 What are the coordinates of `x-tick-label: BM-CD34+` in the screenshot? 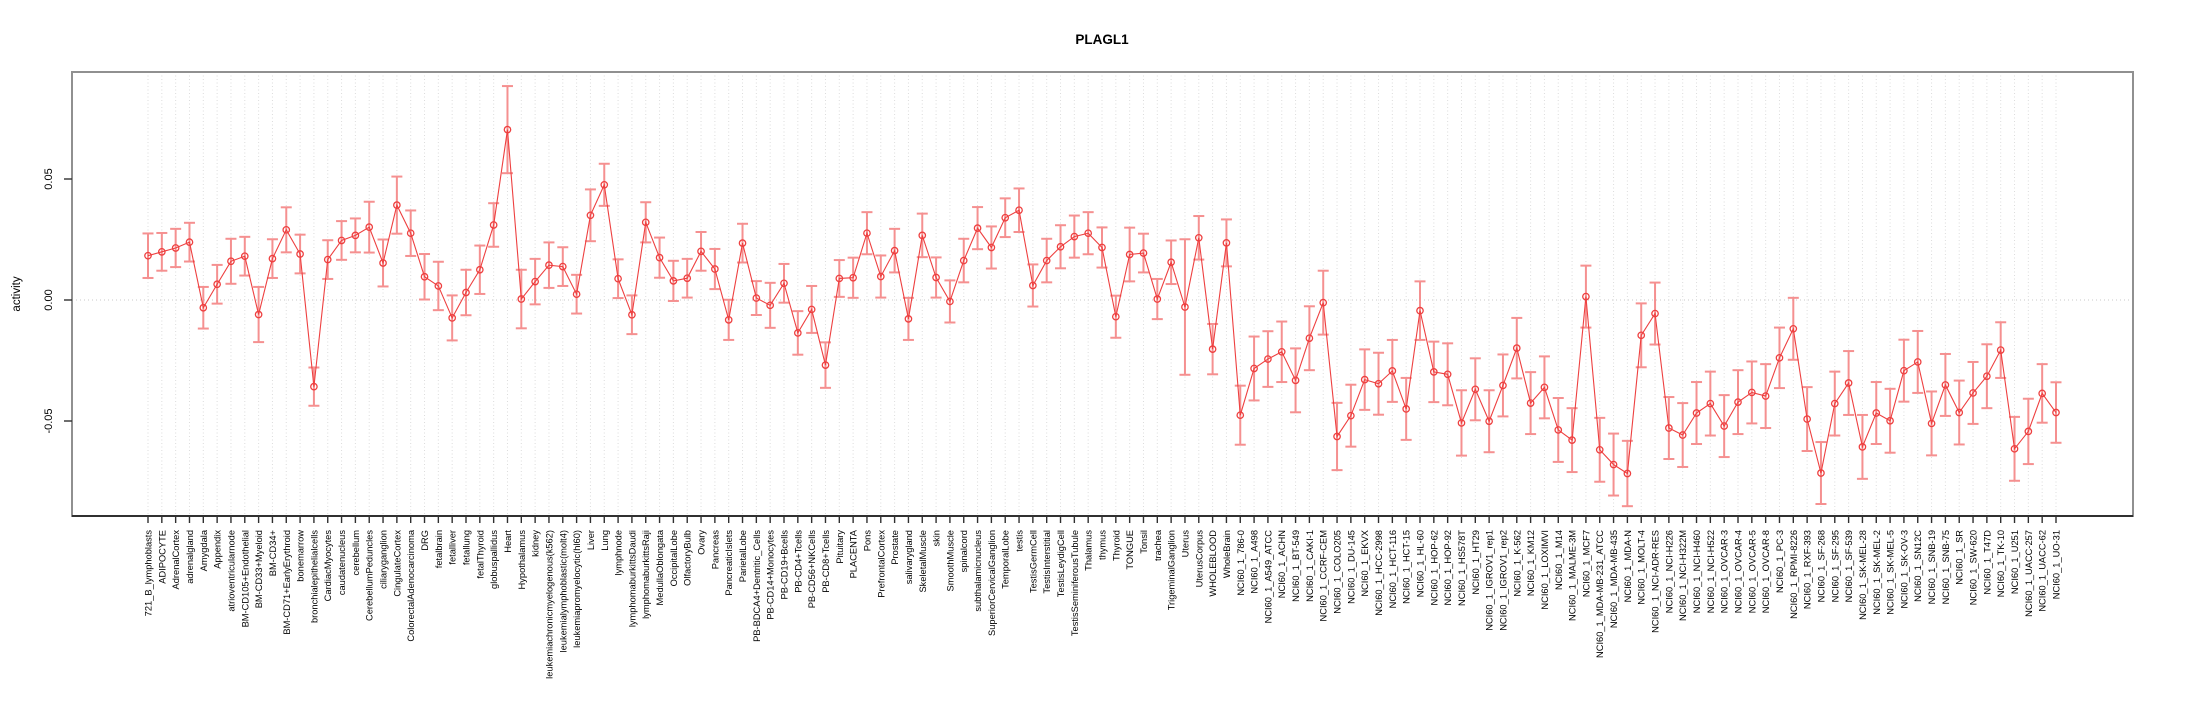 It's located at (273, 553).